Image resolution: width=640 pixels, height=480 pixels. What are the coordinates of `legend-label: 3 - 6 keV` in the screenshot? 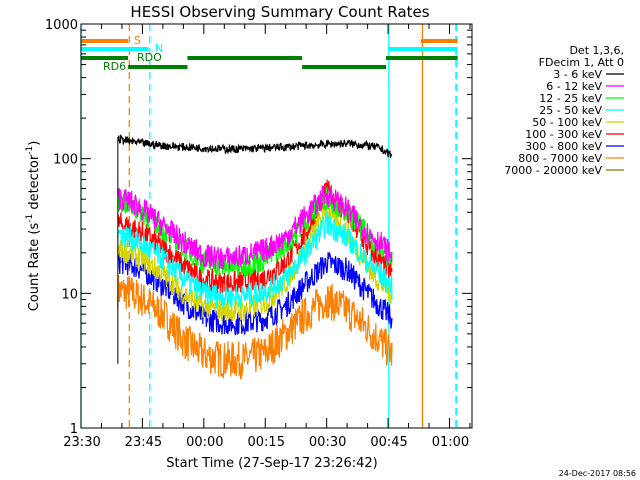 It's located at (577, 74).